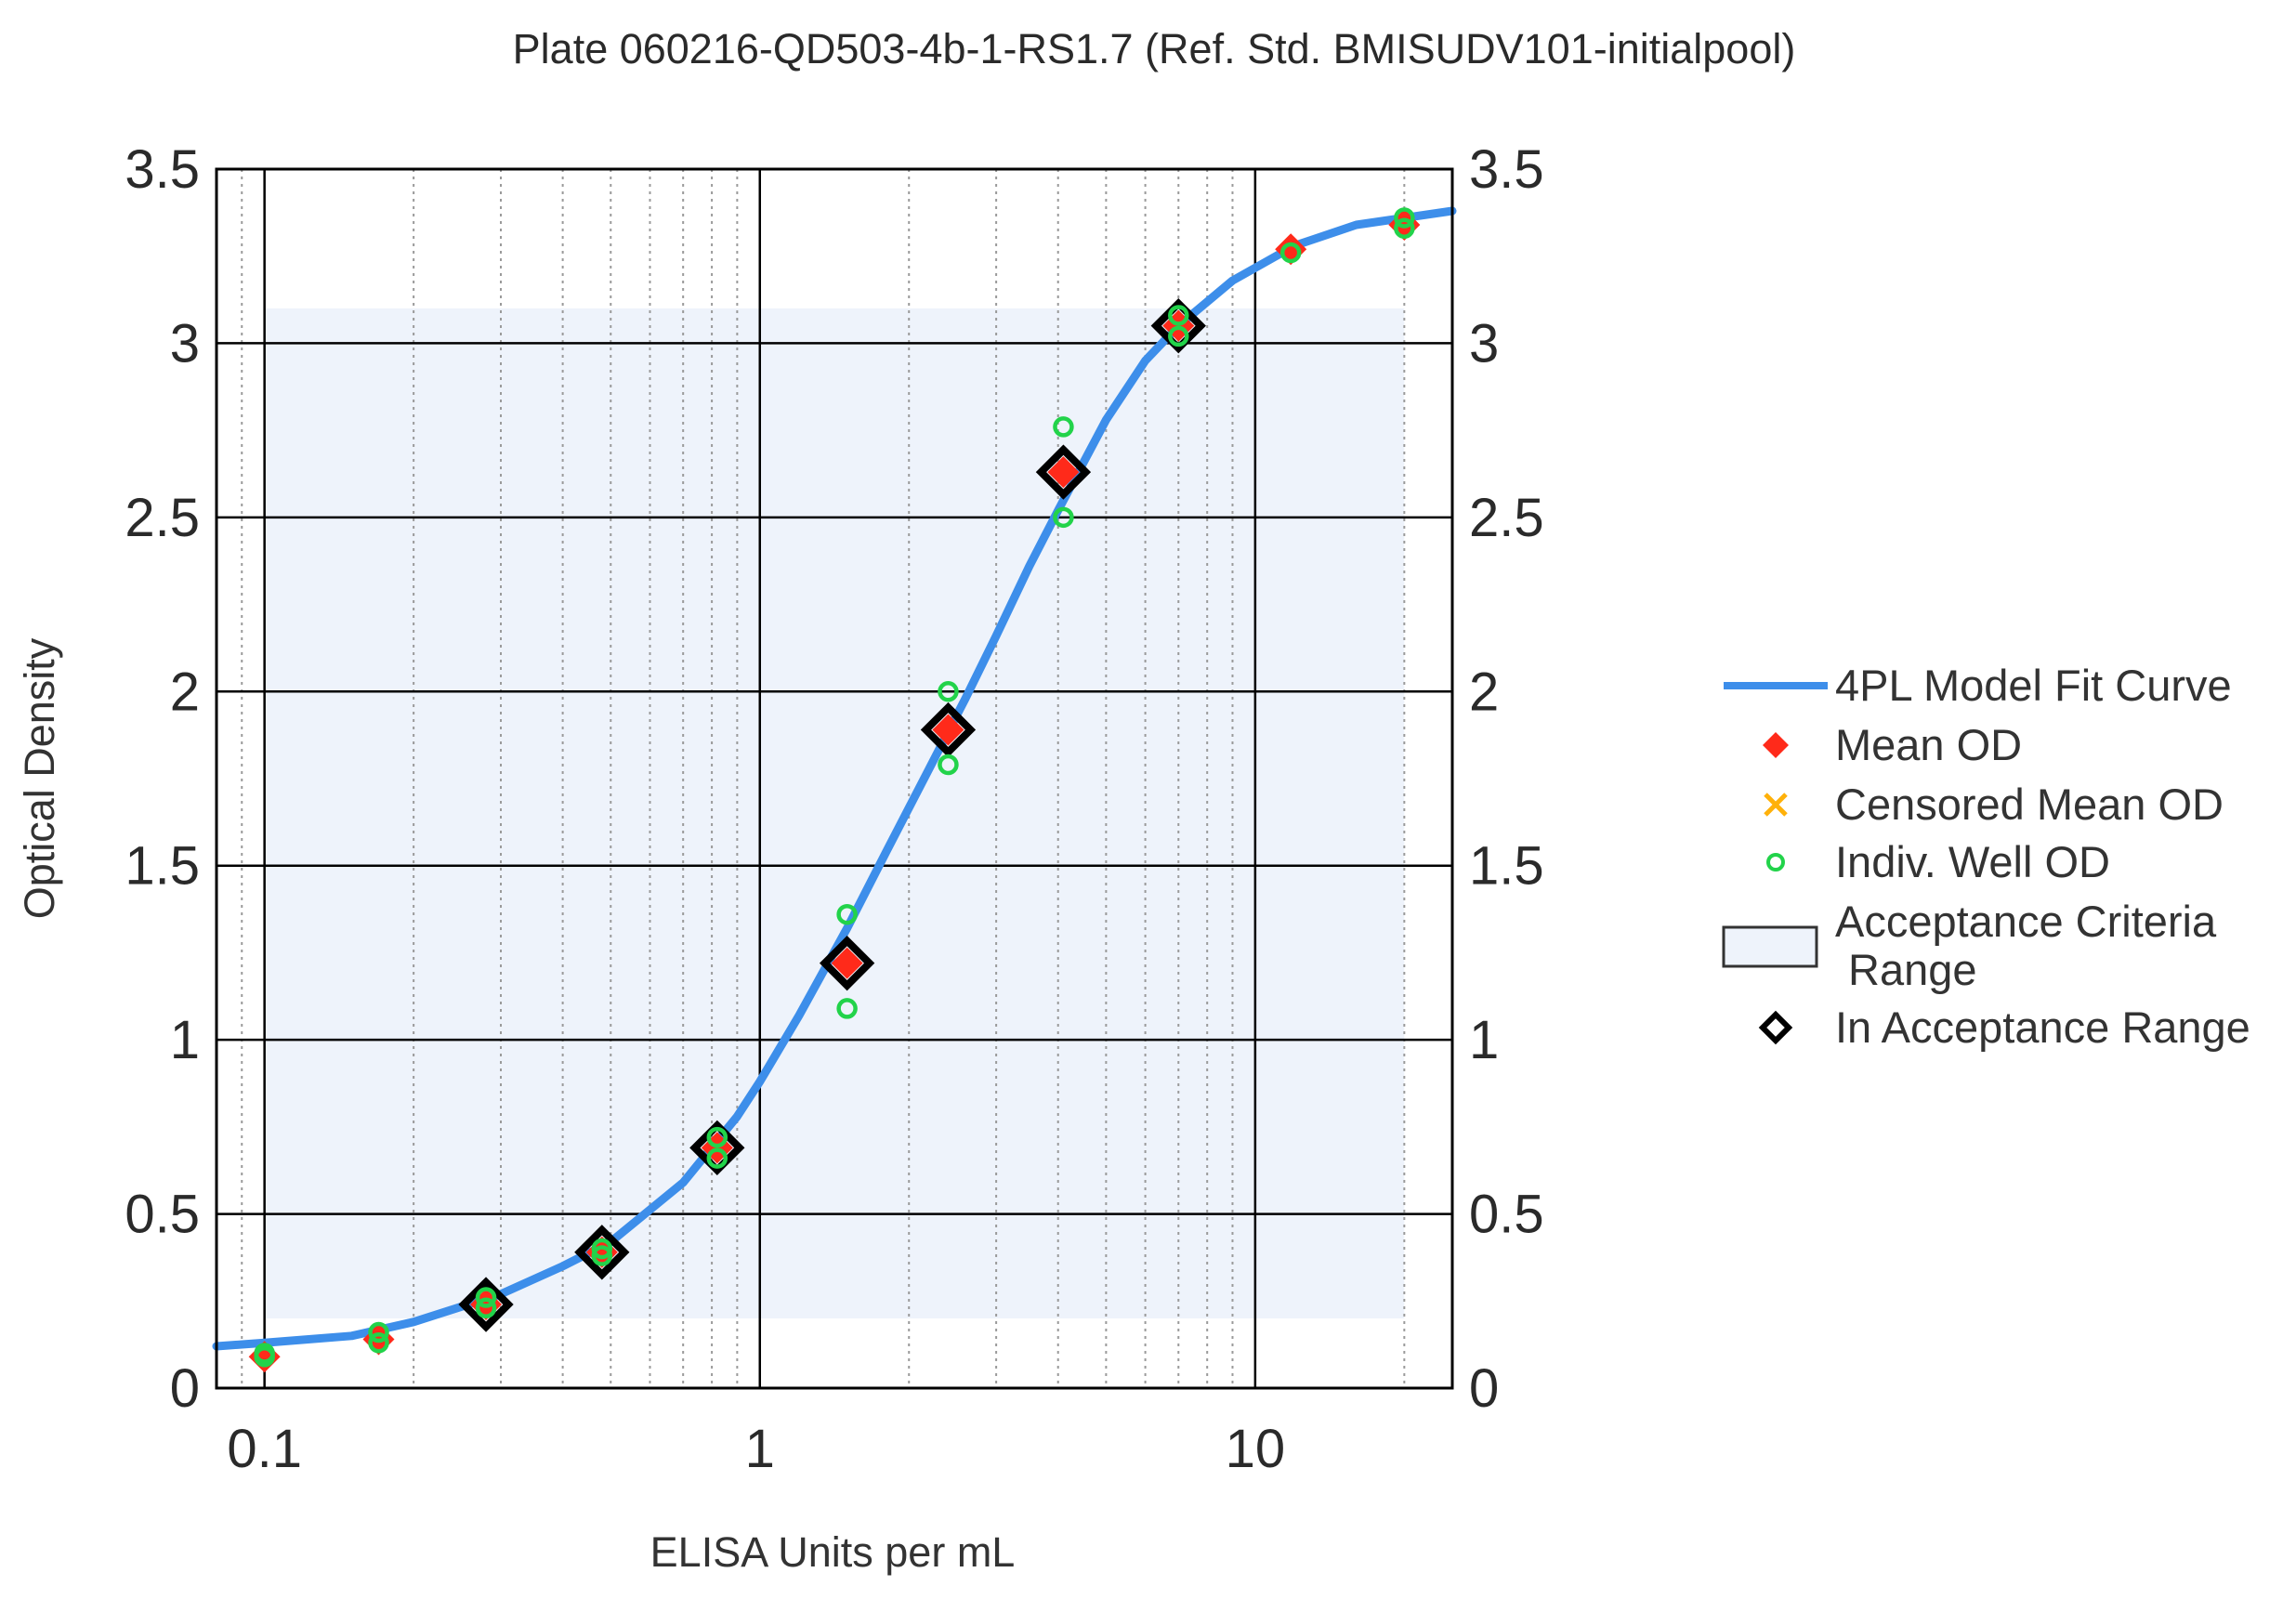 The image size is (2296, 1599). What do you see at coordinates (1928, 744) in the screenshot?
I see `legend-label: Mean OD` at bounding box center [1928, 744].